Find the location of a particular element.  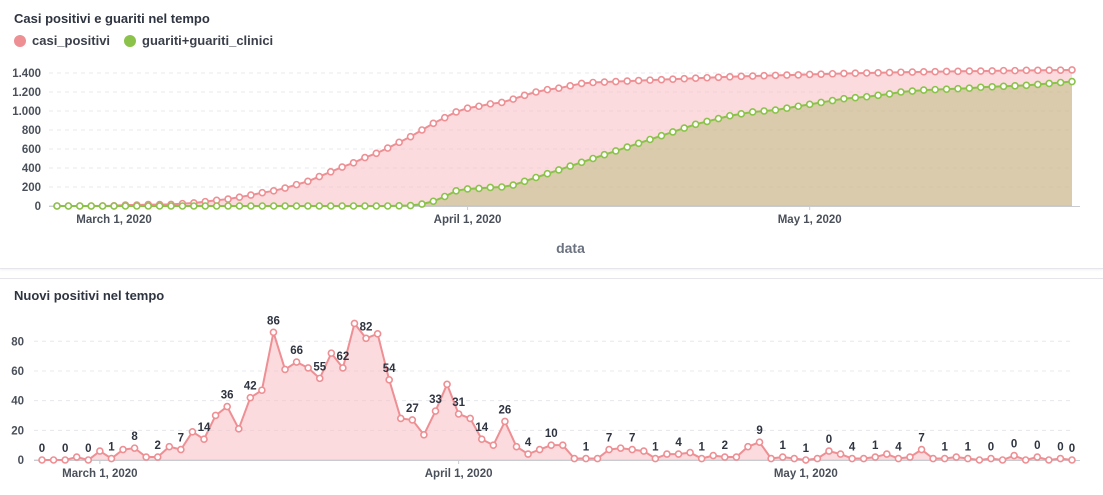

data-label: 1 is located at coordinates (944, 448).